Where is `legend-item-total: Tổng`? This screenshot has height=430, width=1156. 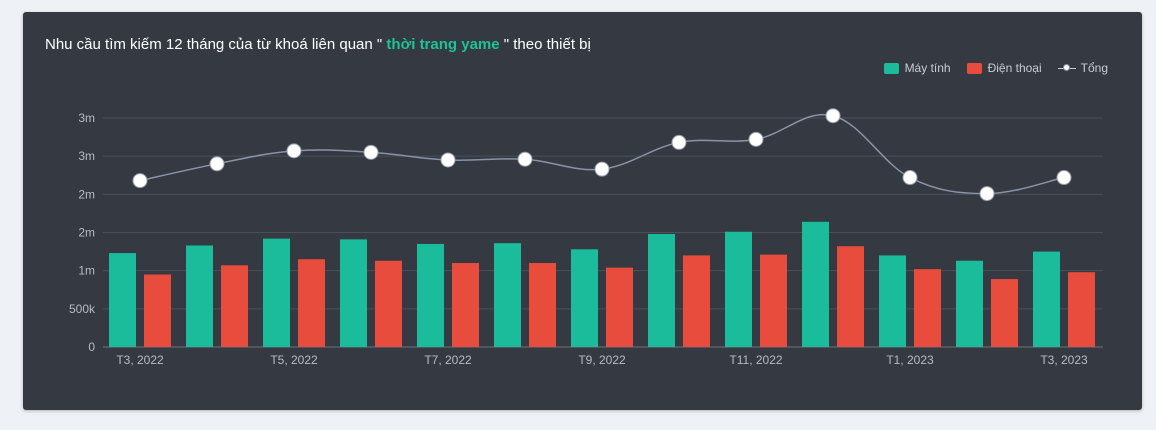
legend-item-total: Tổng is located at coordinates (1082, 68).